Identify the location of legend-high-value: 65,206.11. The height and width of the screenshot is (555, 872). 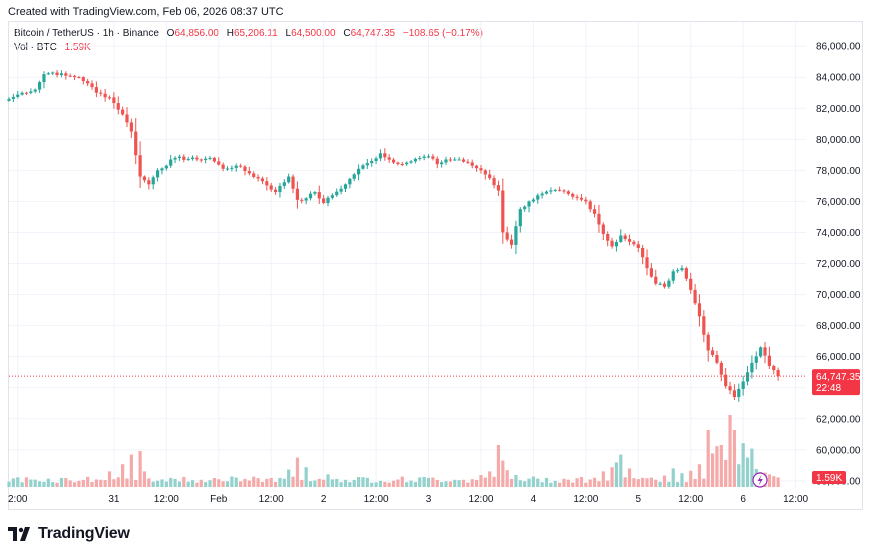
(255, 33).